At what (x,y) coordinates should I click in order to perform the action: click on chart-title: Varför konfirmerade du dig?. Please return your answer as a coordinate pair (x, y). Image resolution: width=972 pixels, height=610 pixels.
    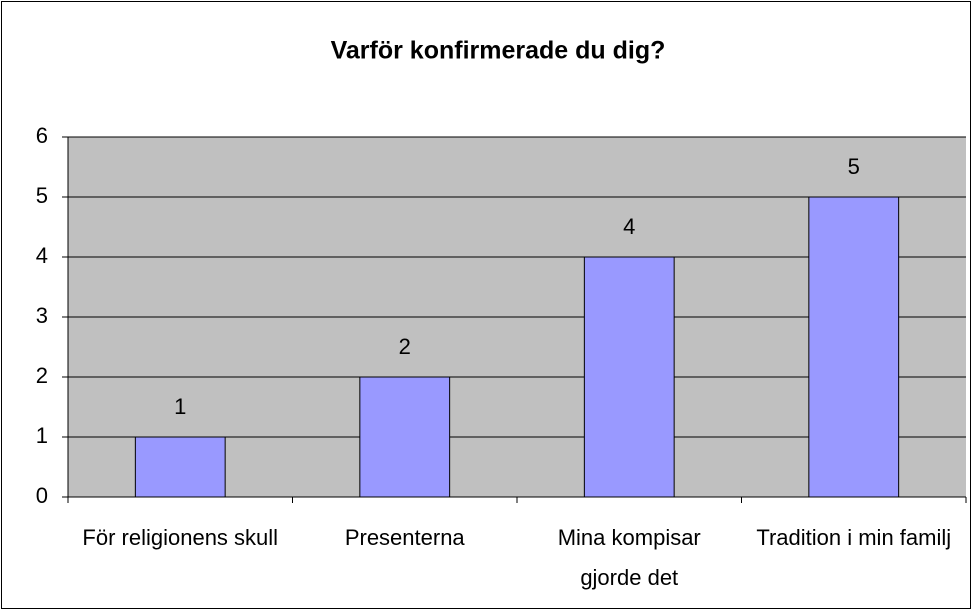
    Looking at the image, I should click on (498, 51).